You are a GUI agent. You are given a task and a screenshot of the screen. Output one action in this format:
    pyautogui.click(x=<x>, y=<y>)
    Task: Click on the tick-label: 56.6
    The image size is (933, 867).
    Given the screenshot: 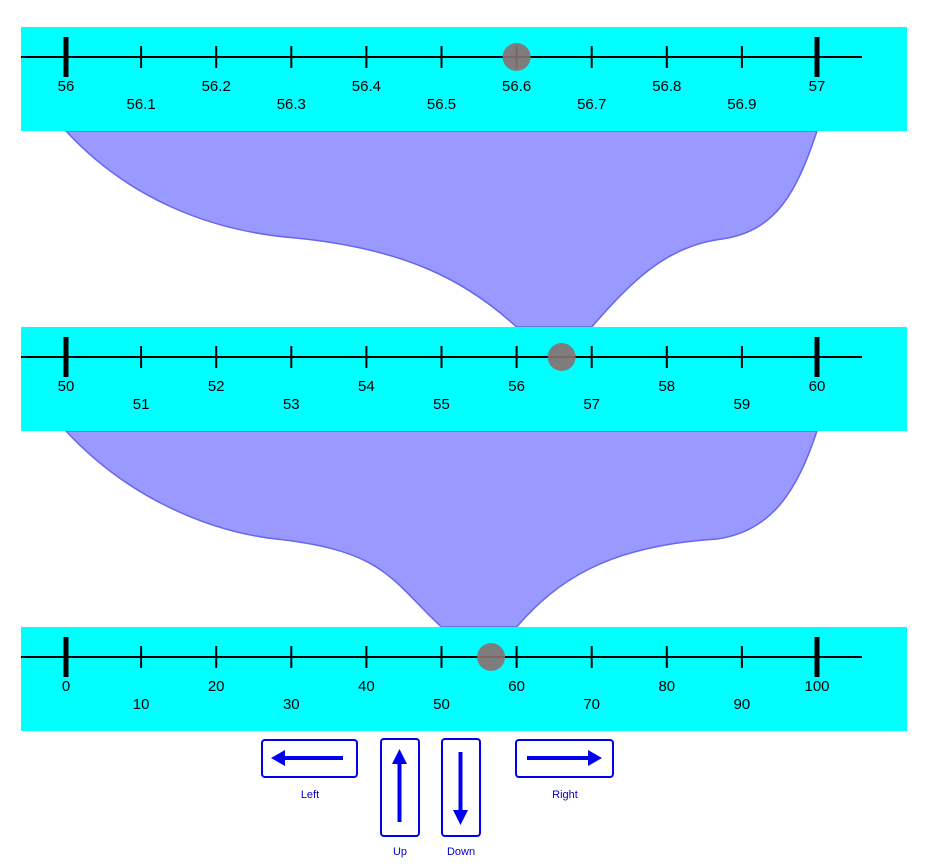 What is the action you would take?
    pyautogui.click(x=516, y=86)
    